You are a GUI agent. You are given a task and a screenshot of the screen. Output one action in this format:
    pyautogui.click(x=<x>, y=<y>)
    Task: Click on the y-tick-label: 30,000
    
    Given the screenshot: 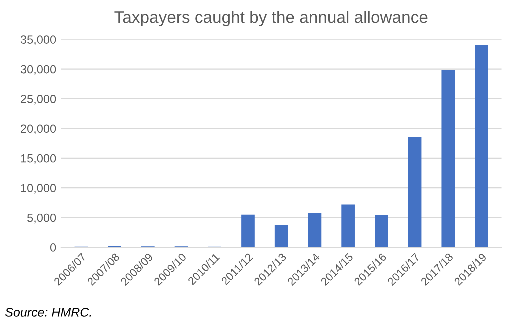 What is the action you would take?
    pyautogui.click(x=38, y=70)
    